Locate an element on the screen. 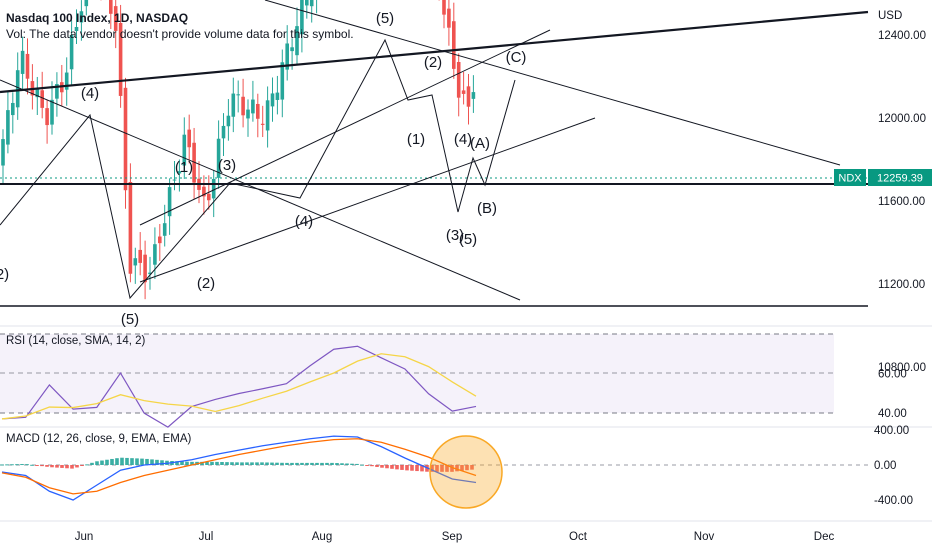  time-label: Nov is located at coordinates (704, 537).